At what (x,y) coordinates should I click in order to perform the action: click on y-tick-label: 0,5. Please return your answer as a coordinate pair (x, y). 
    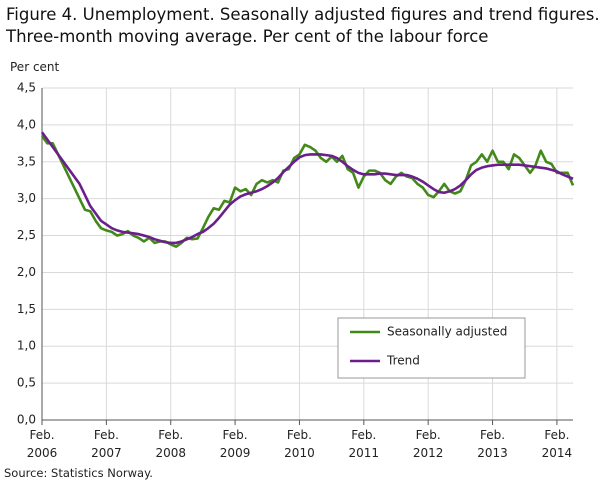
    Looking at the image, I should click on (26, 383).